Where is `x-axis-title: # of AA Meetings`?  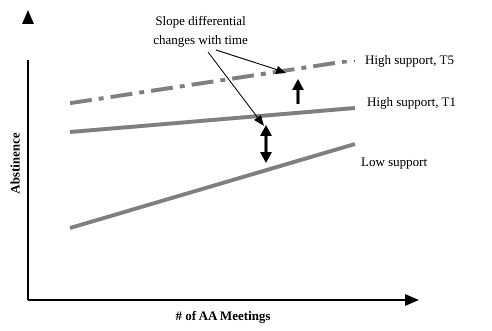 x-axis-title: # of AA Meetings is located at coordinates (223, 316).